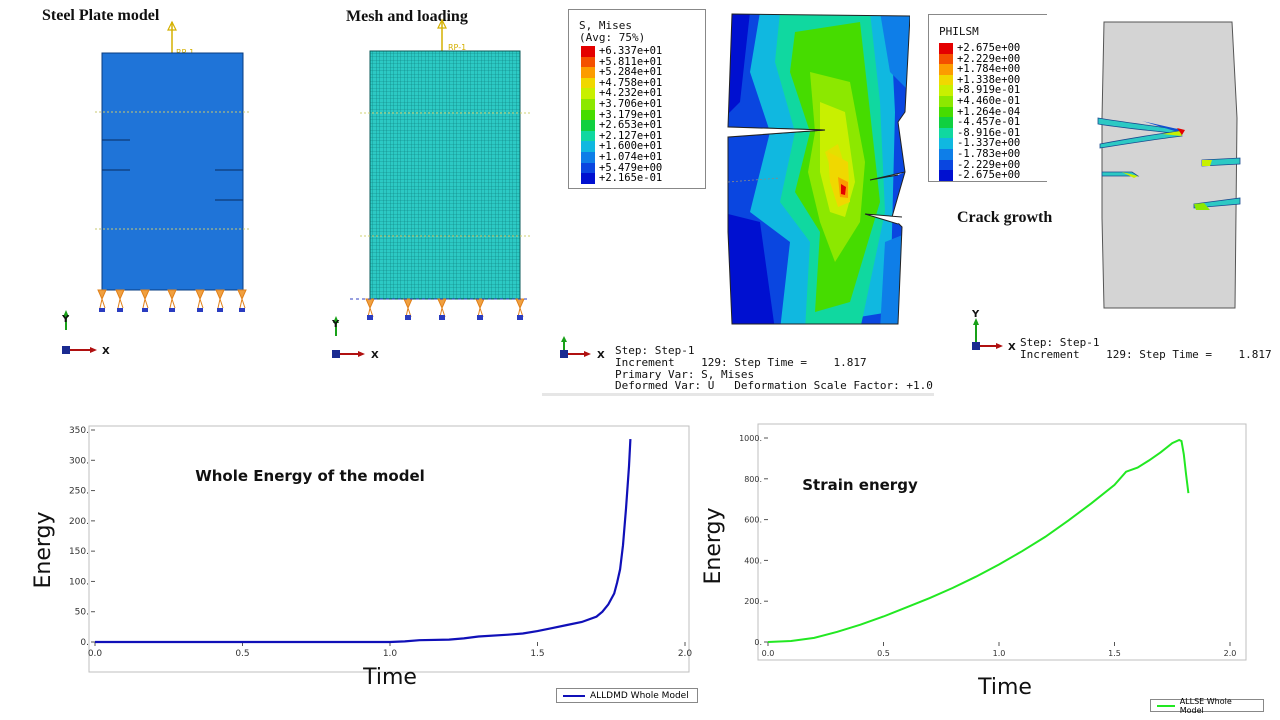  I want to click on philsm-legend-row: +4.460e-01, so click(979, 101).